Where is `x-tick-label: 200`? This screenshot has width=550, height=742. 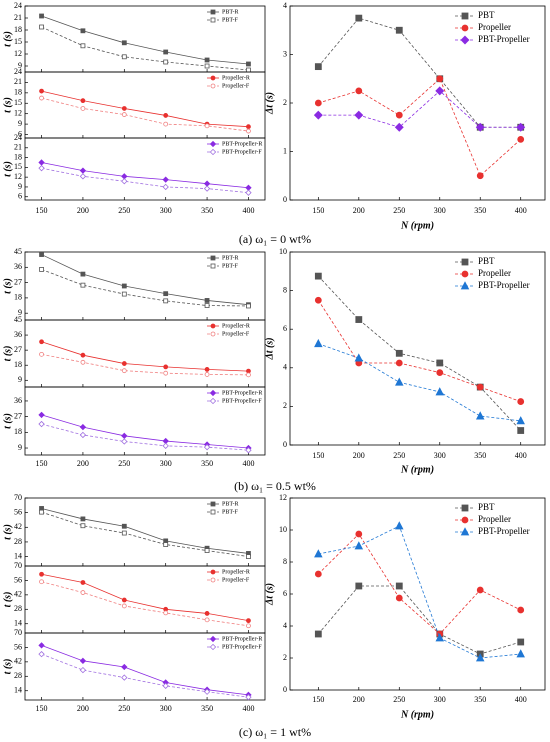 x-tick-label: 200 is located at coordinates (83, 210).